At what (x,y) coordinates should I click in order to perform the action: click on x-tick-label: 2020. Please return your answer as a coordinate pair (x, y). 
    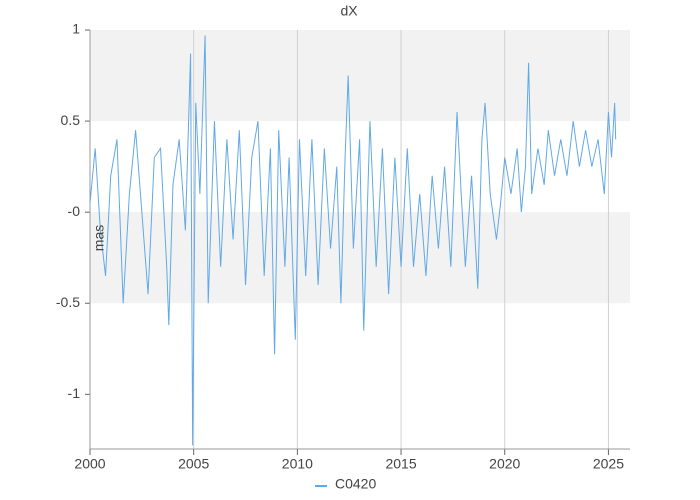
    Looking at the image, I should click on (504, 464).